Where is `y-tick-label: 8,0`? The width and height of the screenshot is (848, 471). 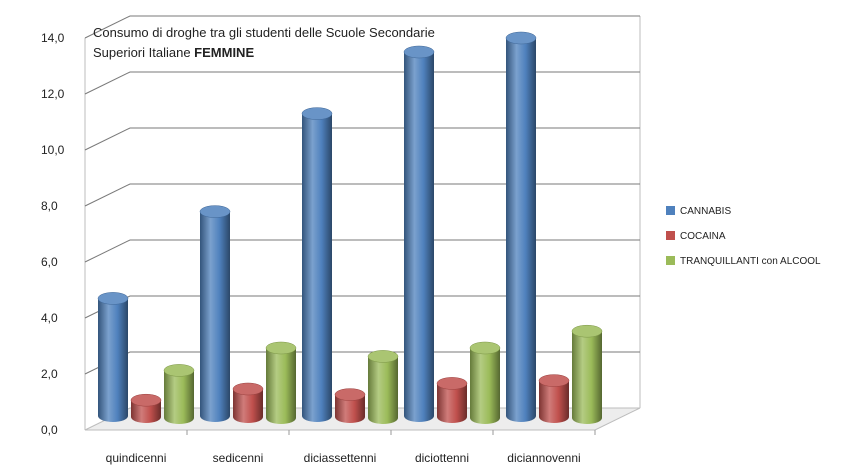 y-tick-label: 8,0 is located at coordinates (49, 206).